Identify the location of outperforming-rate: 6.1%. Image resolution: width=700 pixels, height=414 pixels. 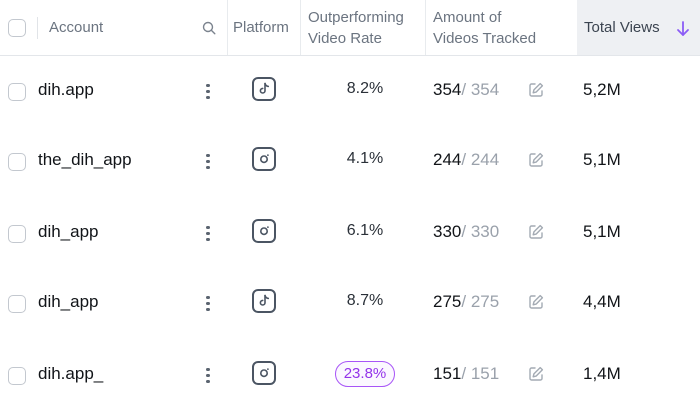
(365, 230).